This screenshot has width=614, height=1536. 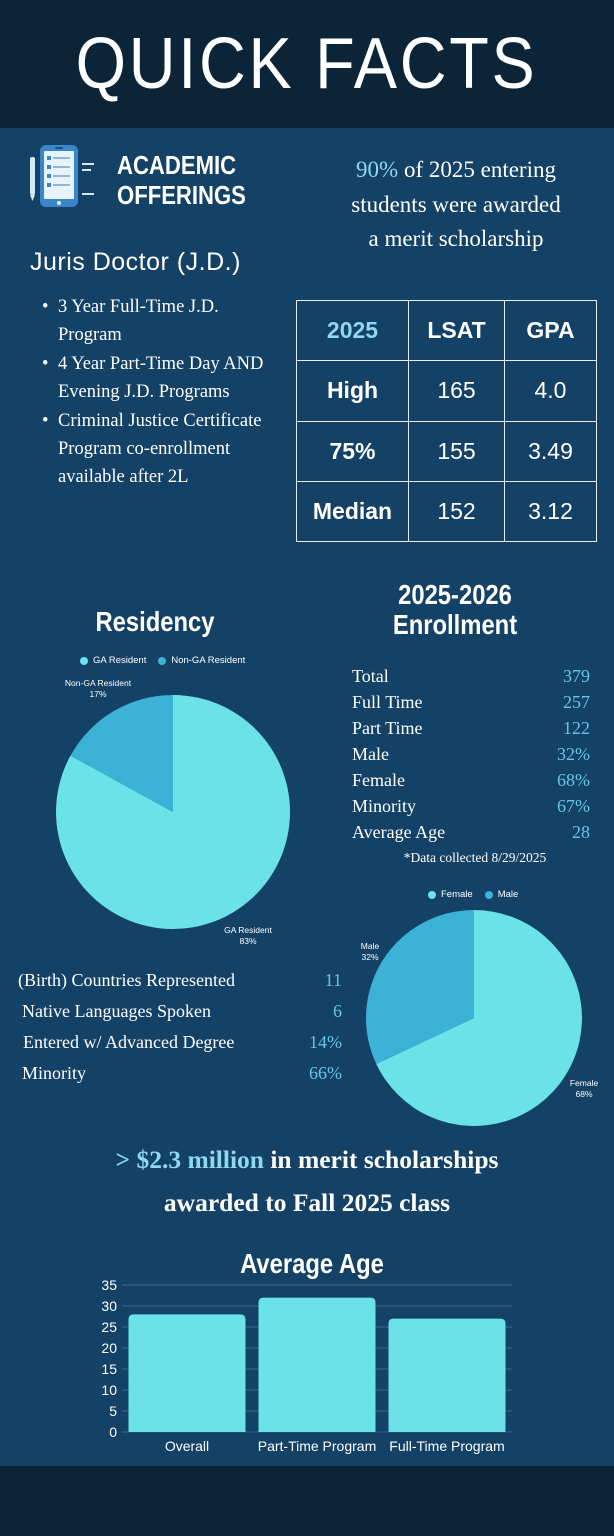 I want to click on scholarship-line-3: a merit scholarship, so click(x=456, y=238).